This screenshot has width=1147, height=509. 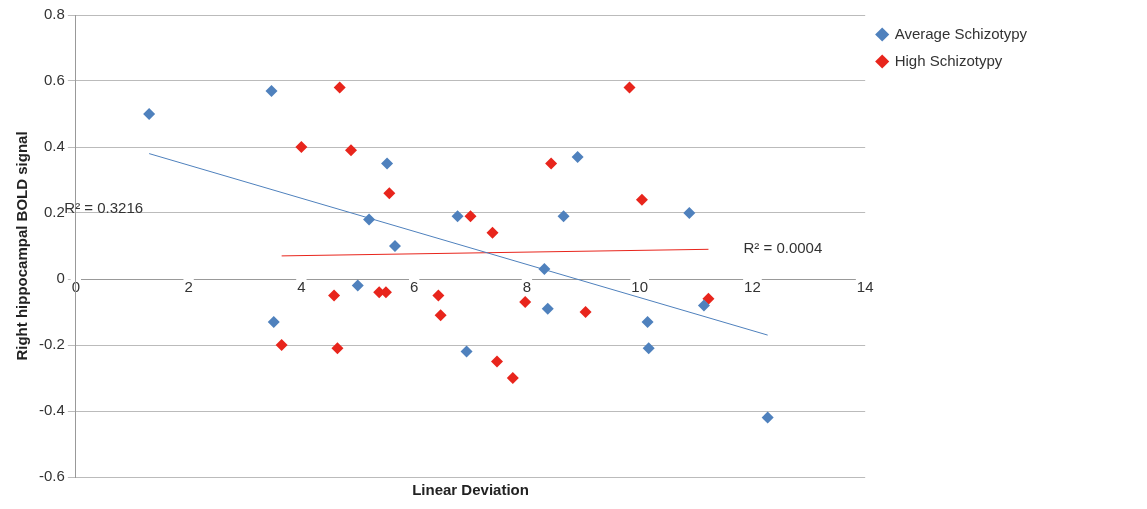 What do you see at coordinates (865, 287) in the screenshot?
I see `x-tick-label: 14` at bounding box center [865, 287].